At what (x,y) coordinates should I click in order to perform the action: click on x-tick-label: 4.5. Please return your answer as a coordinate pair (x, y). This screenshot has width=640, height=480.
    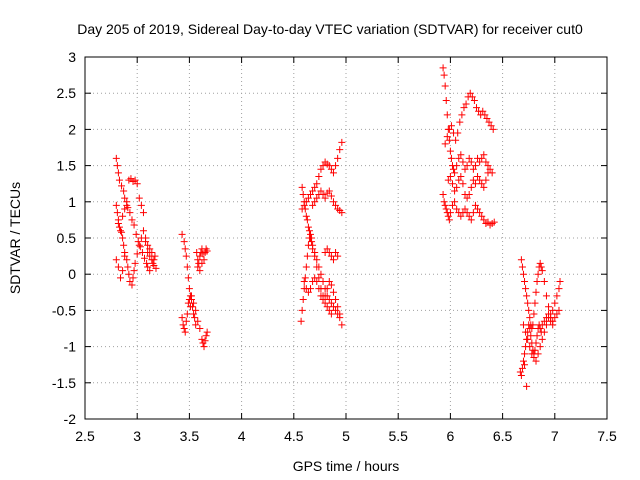
    Looking at the image, I should click on (294, 436).